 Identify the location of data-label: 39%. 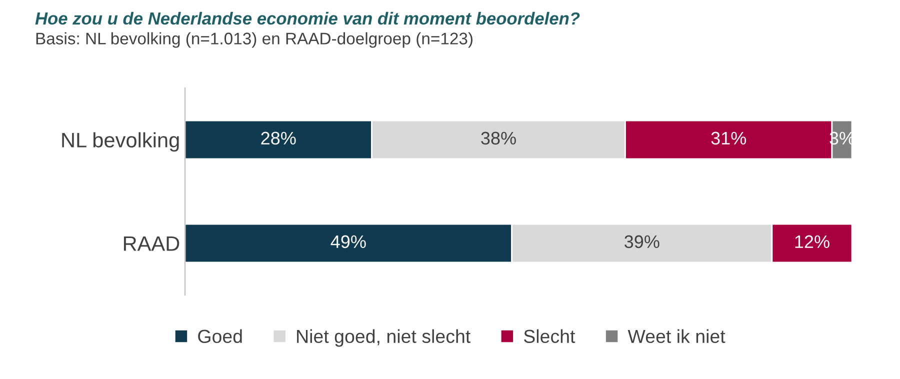
(642, 241).